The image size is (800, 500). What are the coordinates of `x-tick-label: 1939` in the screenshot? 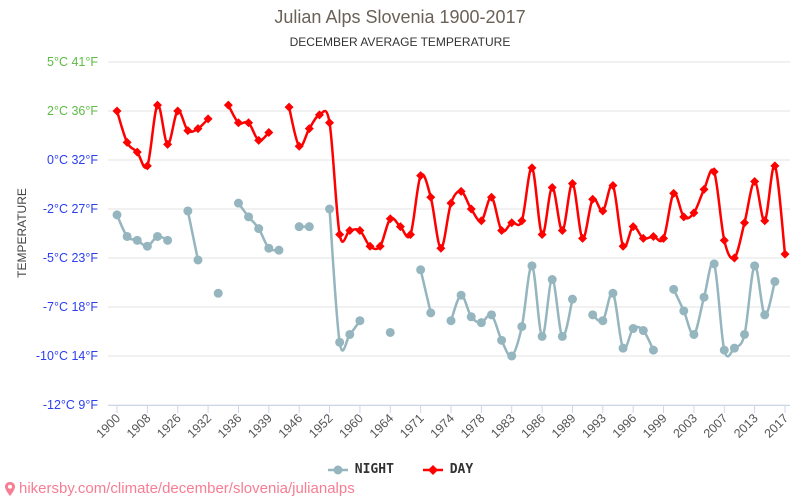 It's located at (260, 426).